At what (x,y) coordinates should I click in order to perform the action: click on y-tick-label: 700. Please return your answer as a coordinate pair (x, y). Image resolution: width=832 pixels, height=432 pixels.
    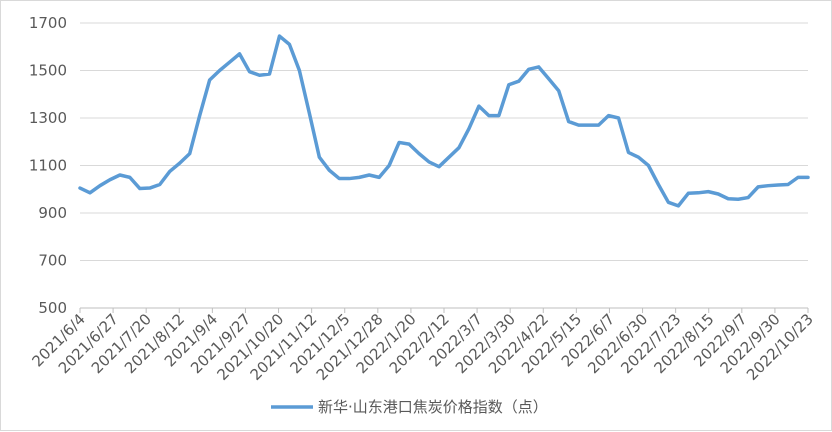
    Looking at the image, I should click on (52, 261).